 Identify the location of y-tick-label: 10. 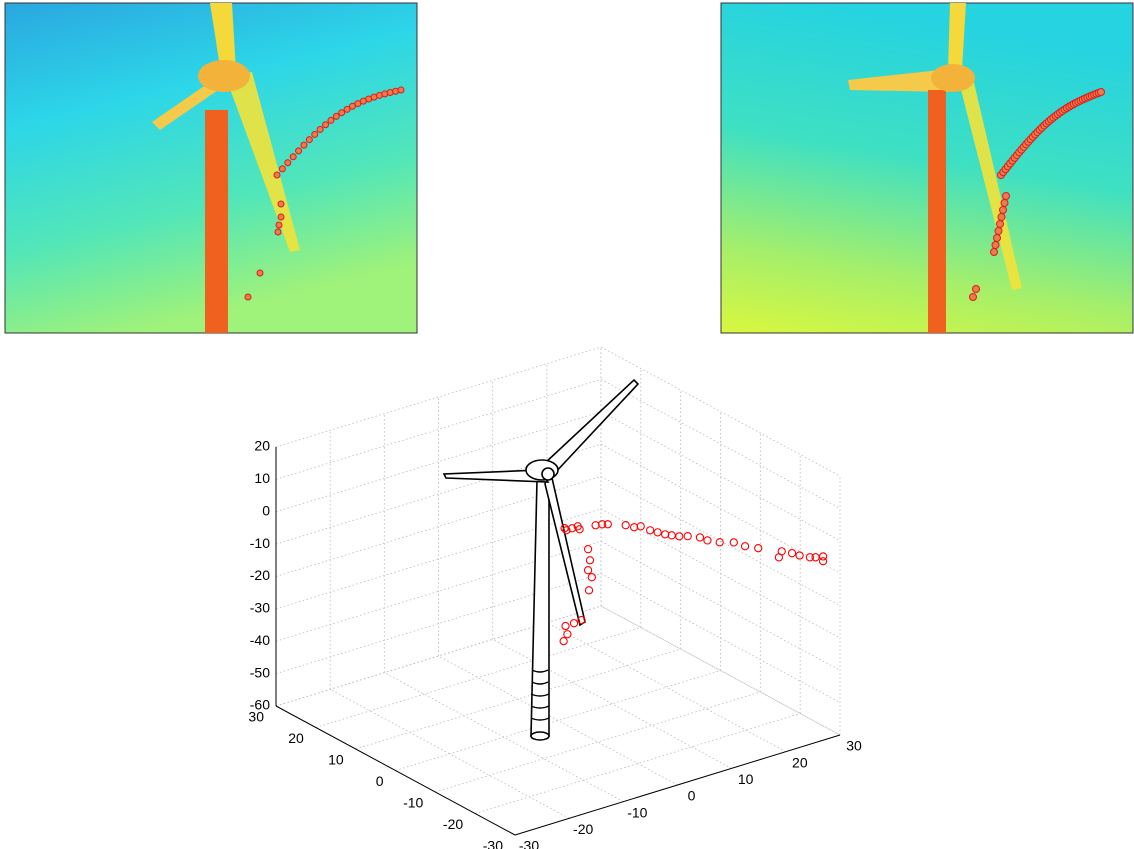
(336, 760).